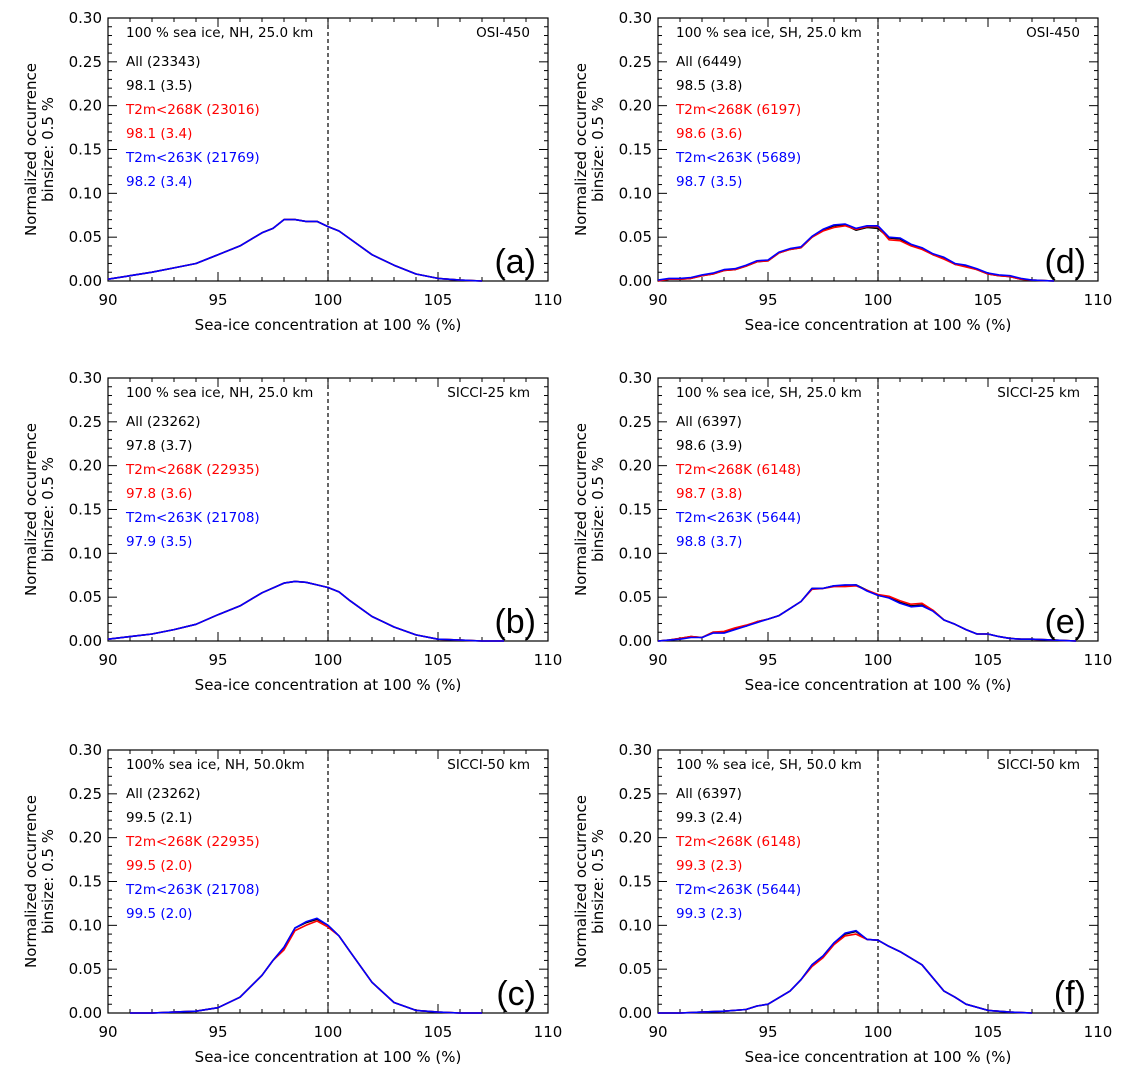 This screenshot has width=1126, height=1073. Describe the element at coordinates (215, 765) in the screenshot. I see `panel-title-left: 100% sea ice, NH, 50.0km` at that location.